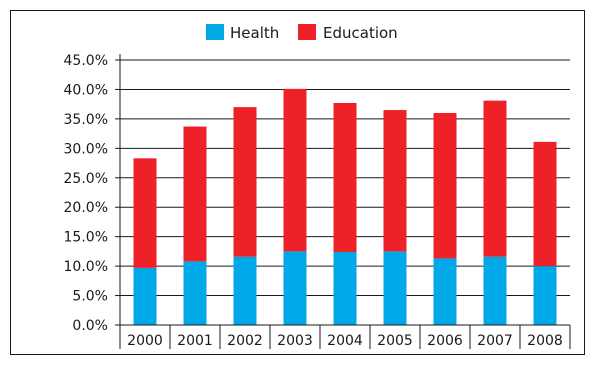  Describe the element at coordinates (86, 149) in the screenshot. I see `y-tick-label: 30.0%` at that location.